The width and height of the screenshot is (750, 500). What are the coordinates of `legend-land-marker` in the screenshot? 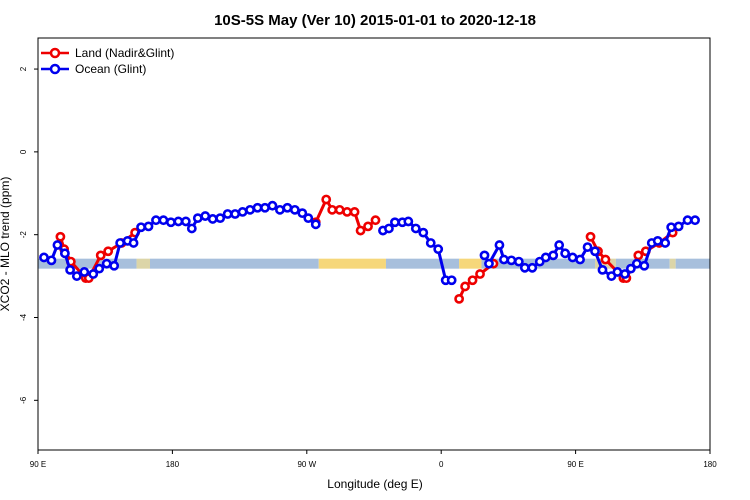 It's located at (55, 53).